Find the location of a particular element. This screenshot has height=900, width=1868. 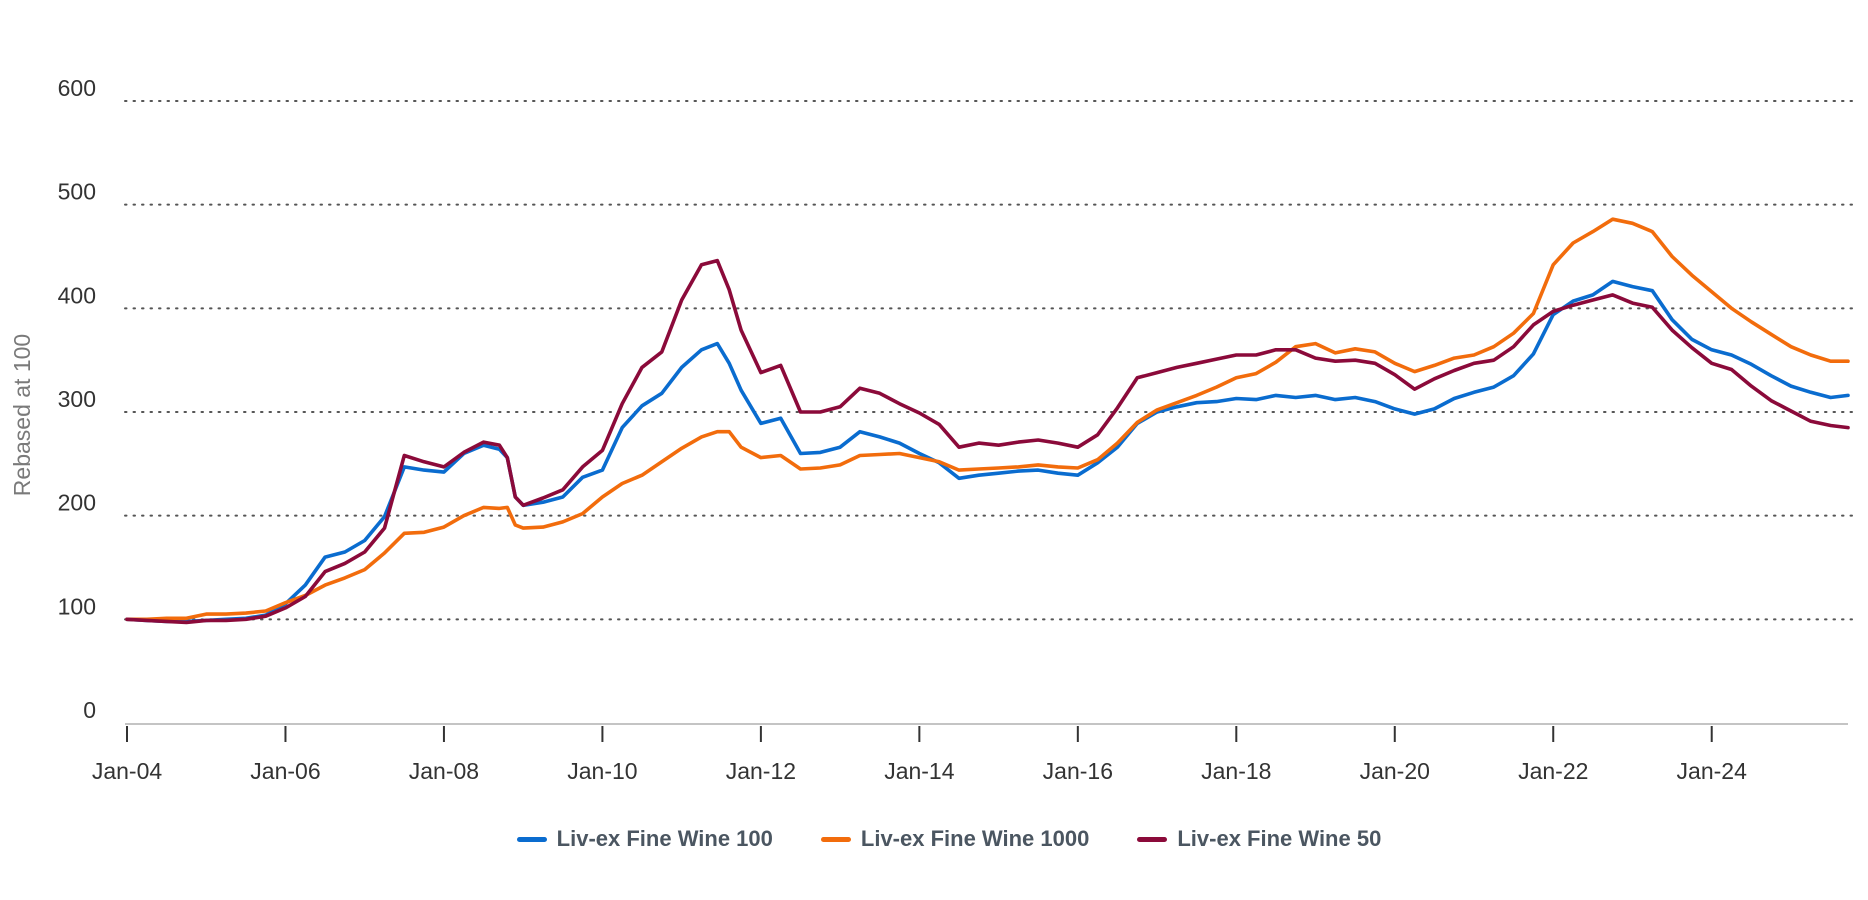

y-axis-title: Rebased at 100 is located at coordinates (22, 415).